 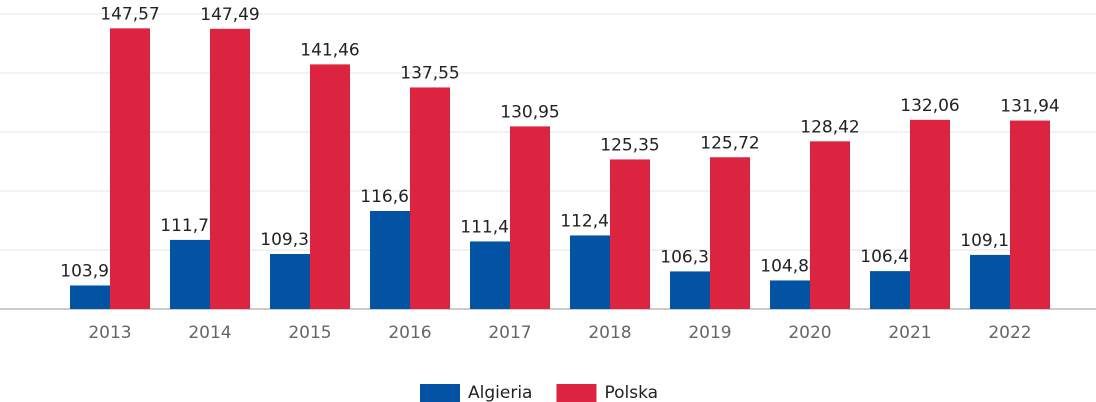 What do you see at coordinates (189, 226) in the screenshot?
I see `value-label: 111,71` at bounding box center [189, 226].